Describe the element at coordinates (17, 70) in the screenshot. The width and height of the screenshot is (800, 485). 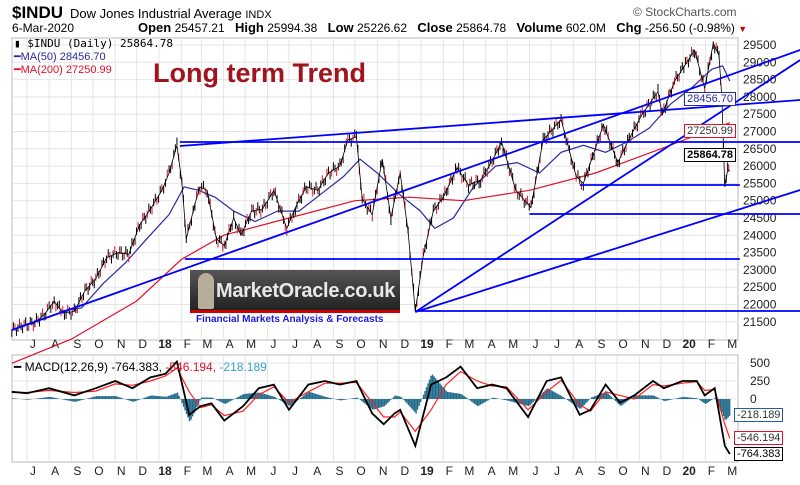
I see `ma200-line-icon: ━` at that location.